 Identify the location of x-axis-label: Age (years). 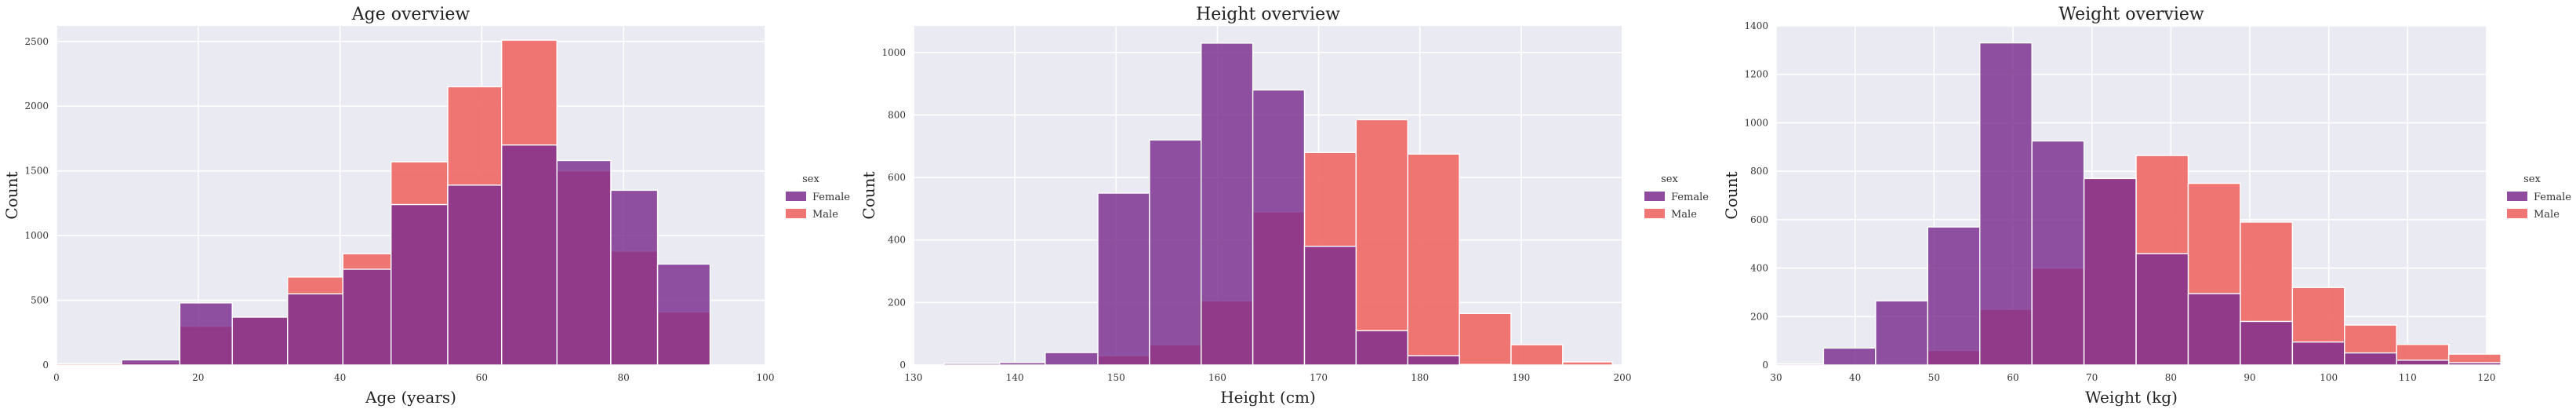
(410, 397).